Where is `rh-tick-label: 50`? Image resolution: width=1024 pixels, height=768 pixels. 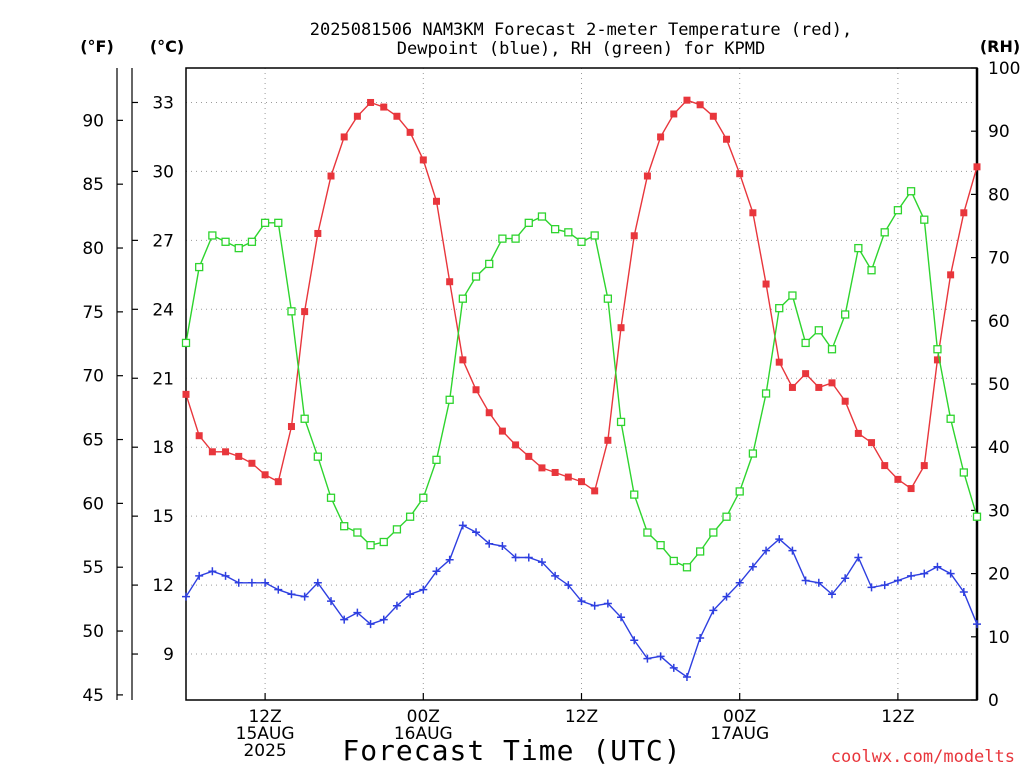 rh-tick-label: 50 is located at coordinates (999, 385).